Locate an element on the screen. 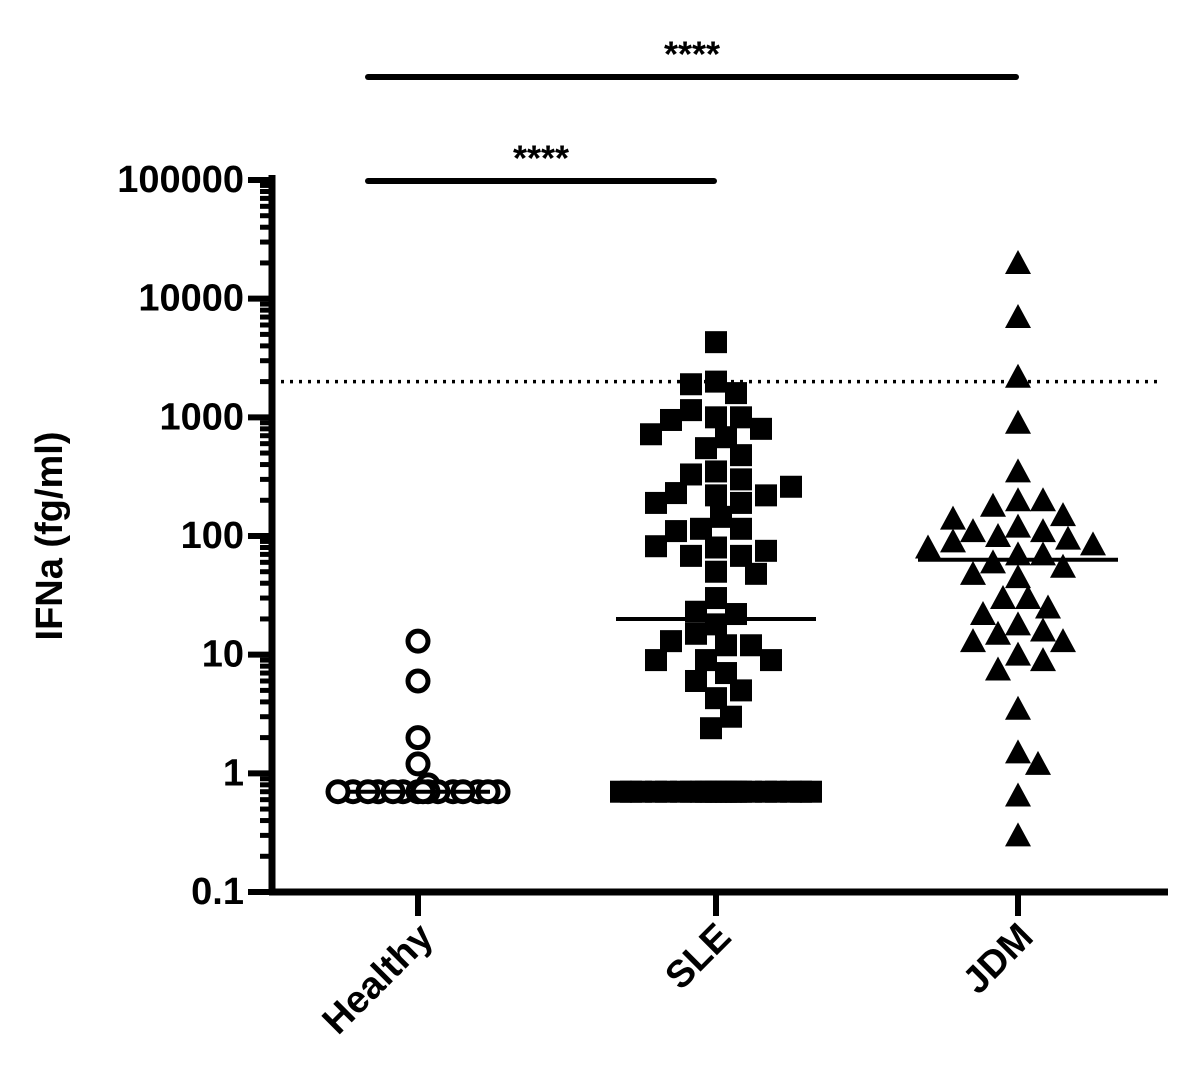  x-tick-label: JDM is located at coordinates (998, 959).